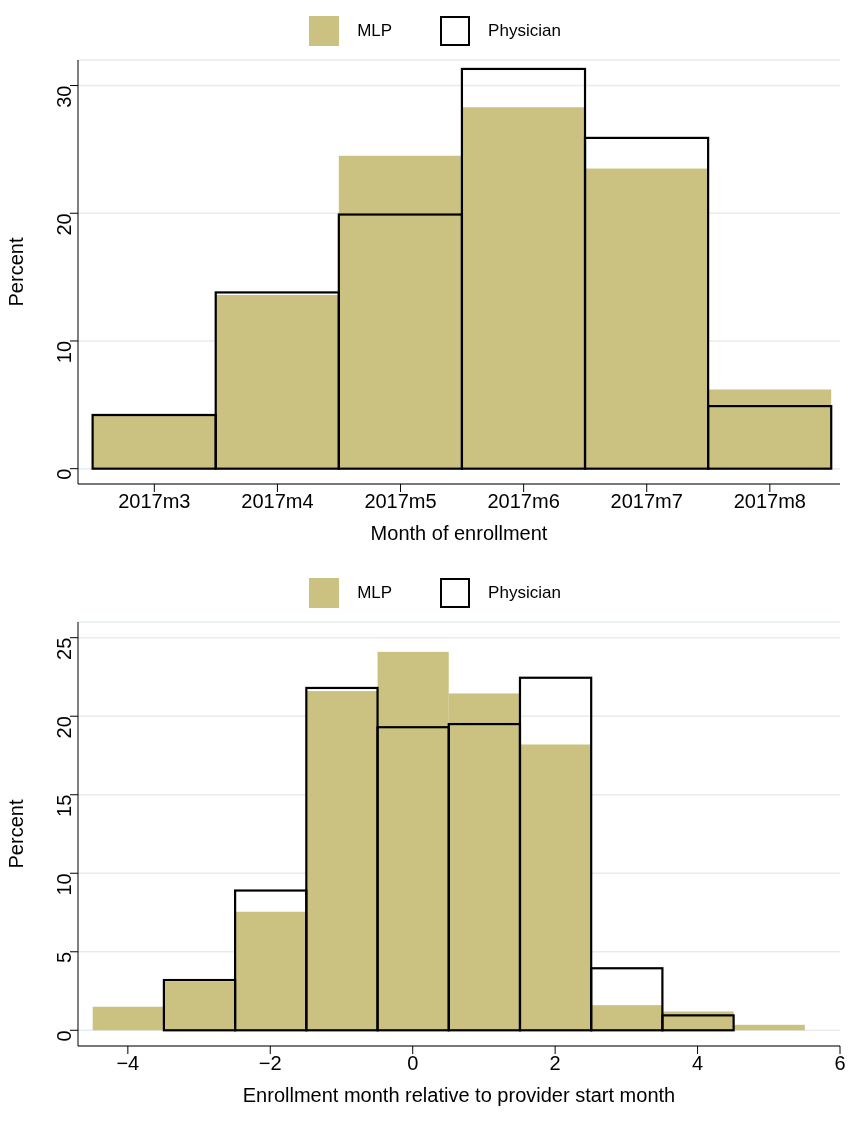 The width and height of the screenshot is (849, 1146). Describe the element at coordinates (400, 501) in the screenshot. I see `x-tick-label: 2017m5` at that location.